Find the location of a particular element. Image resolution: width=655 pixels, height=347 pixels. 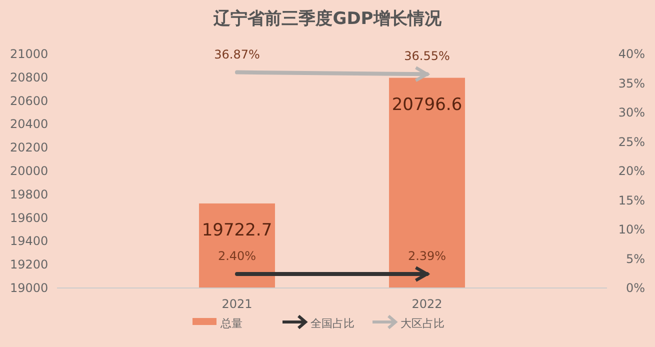

x-tick-label: 2022 is located at coordinates (427, 304).